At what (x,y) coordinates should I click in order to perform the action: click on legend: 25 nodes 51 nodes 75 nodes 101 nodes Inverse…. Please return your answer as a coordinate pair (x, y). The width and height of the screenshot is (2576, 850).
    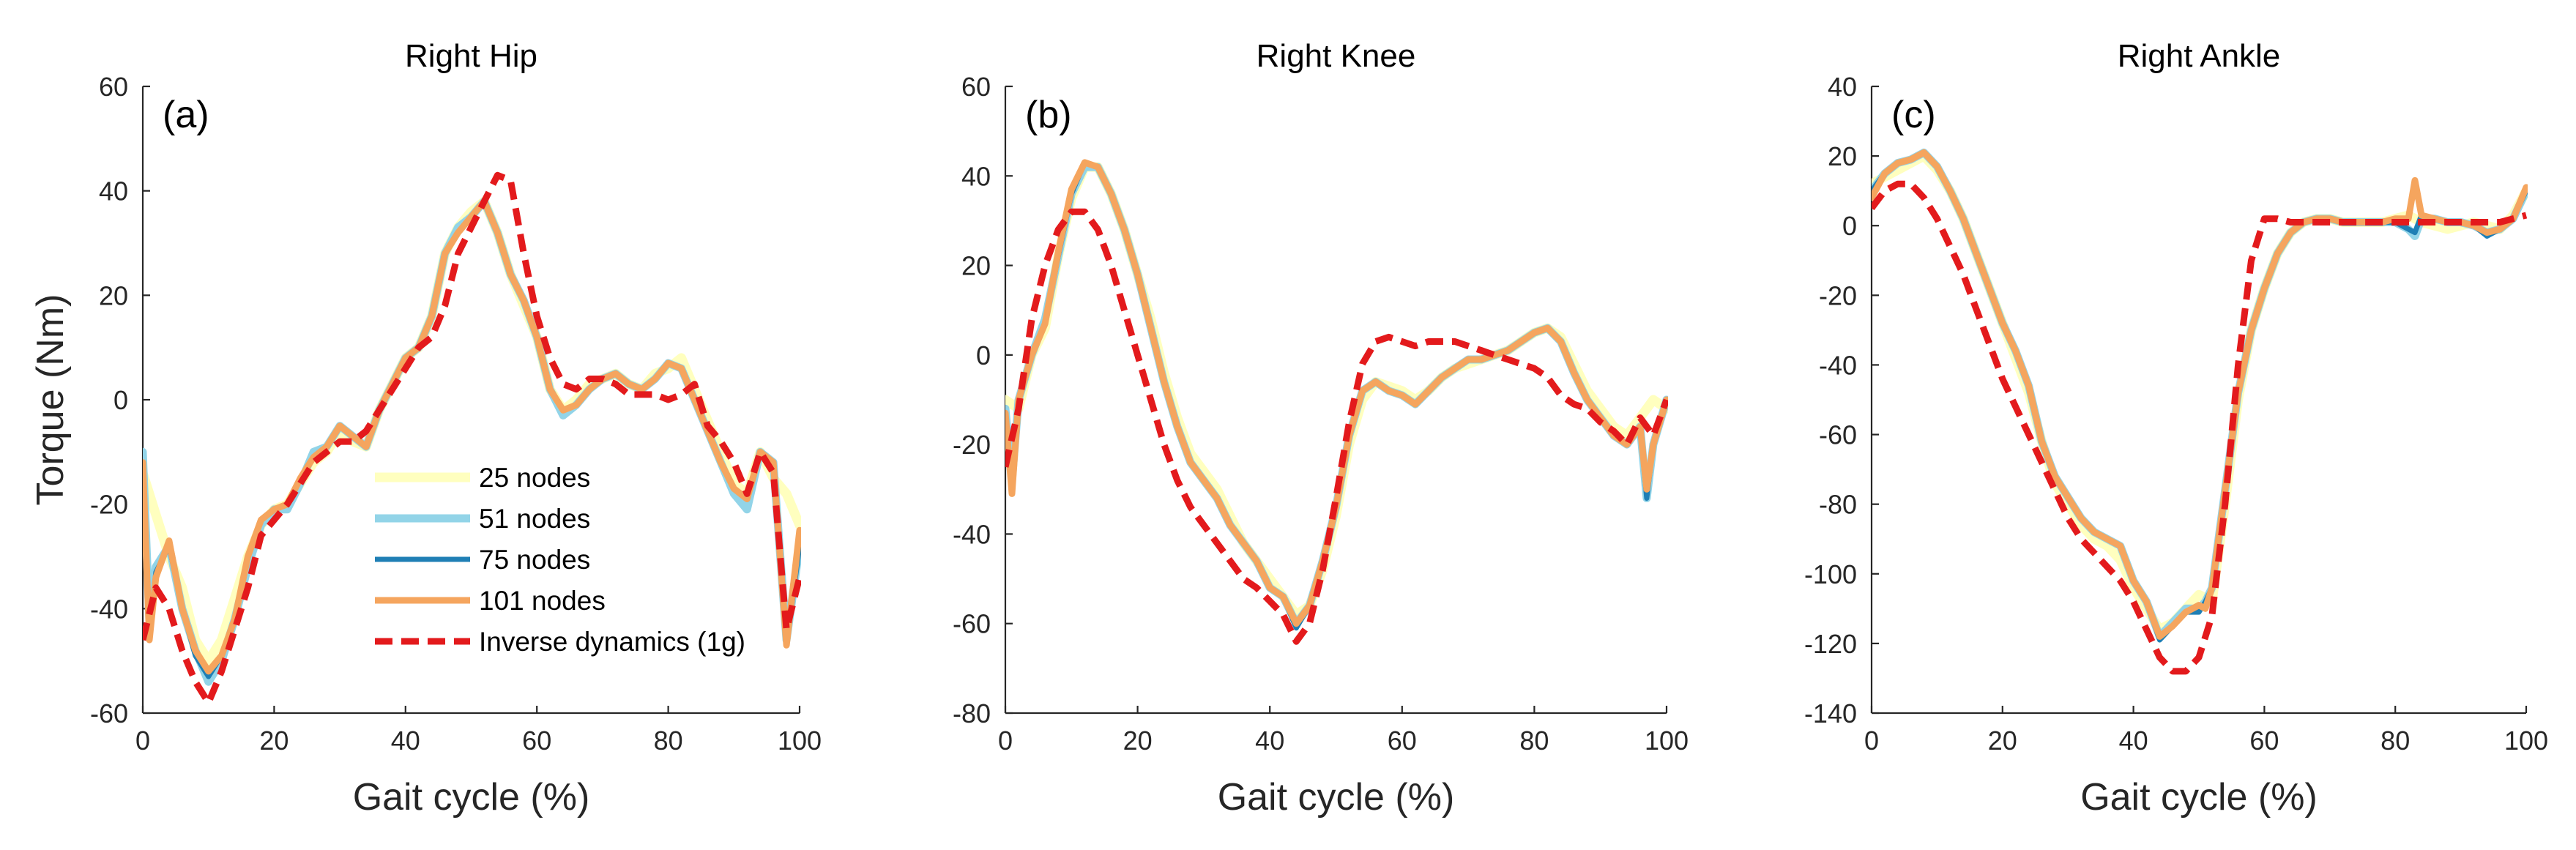
    Looking at the image, I should click on (560, 560).